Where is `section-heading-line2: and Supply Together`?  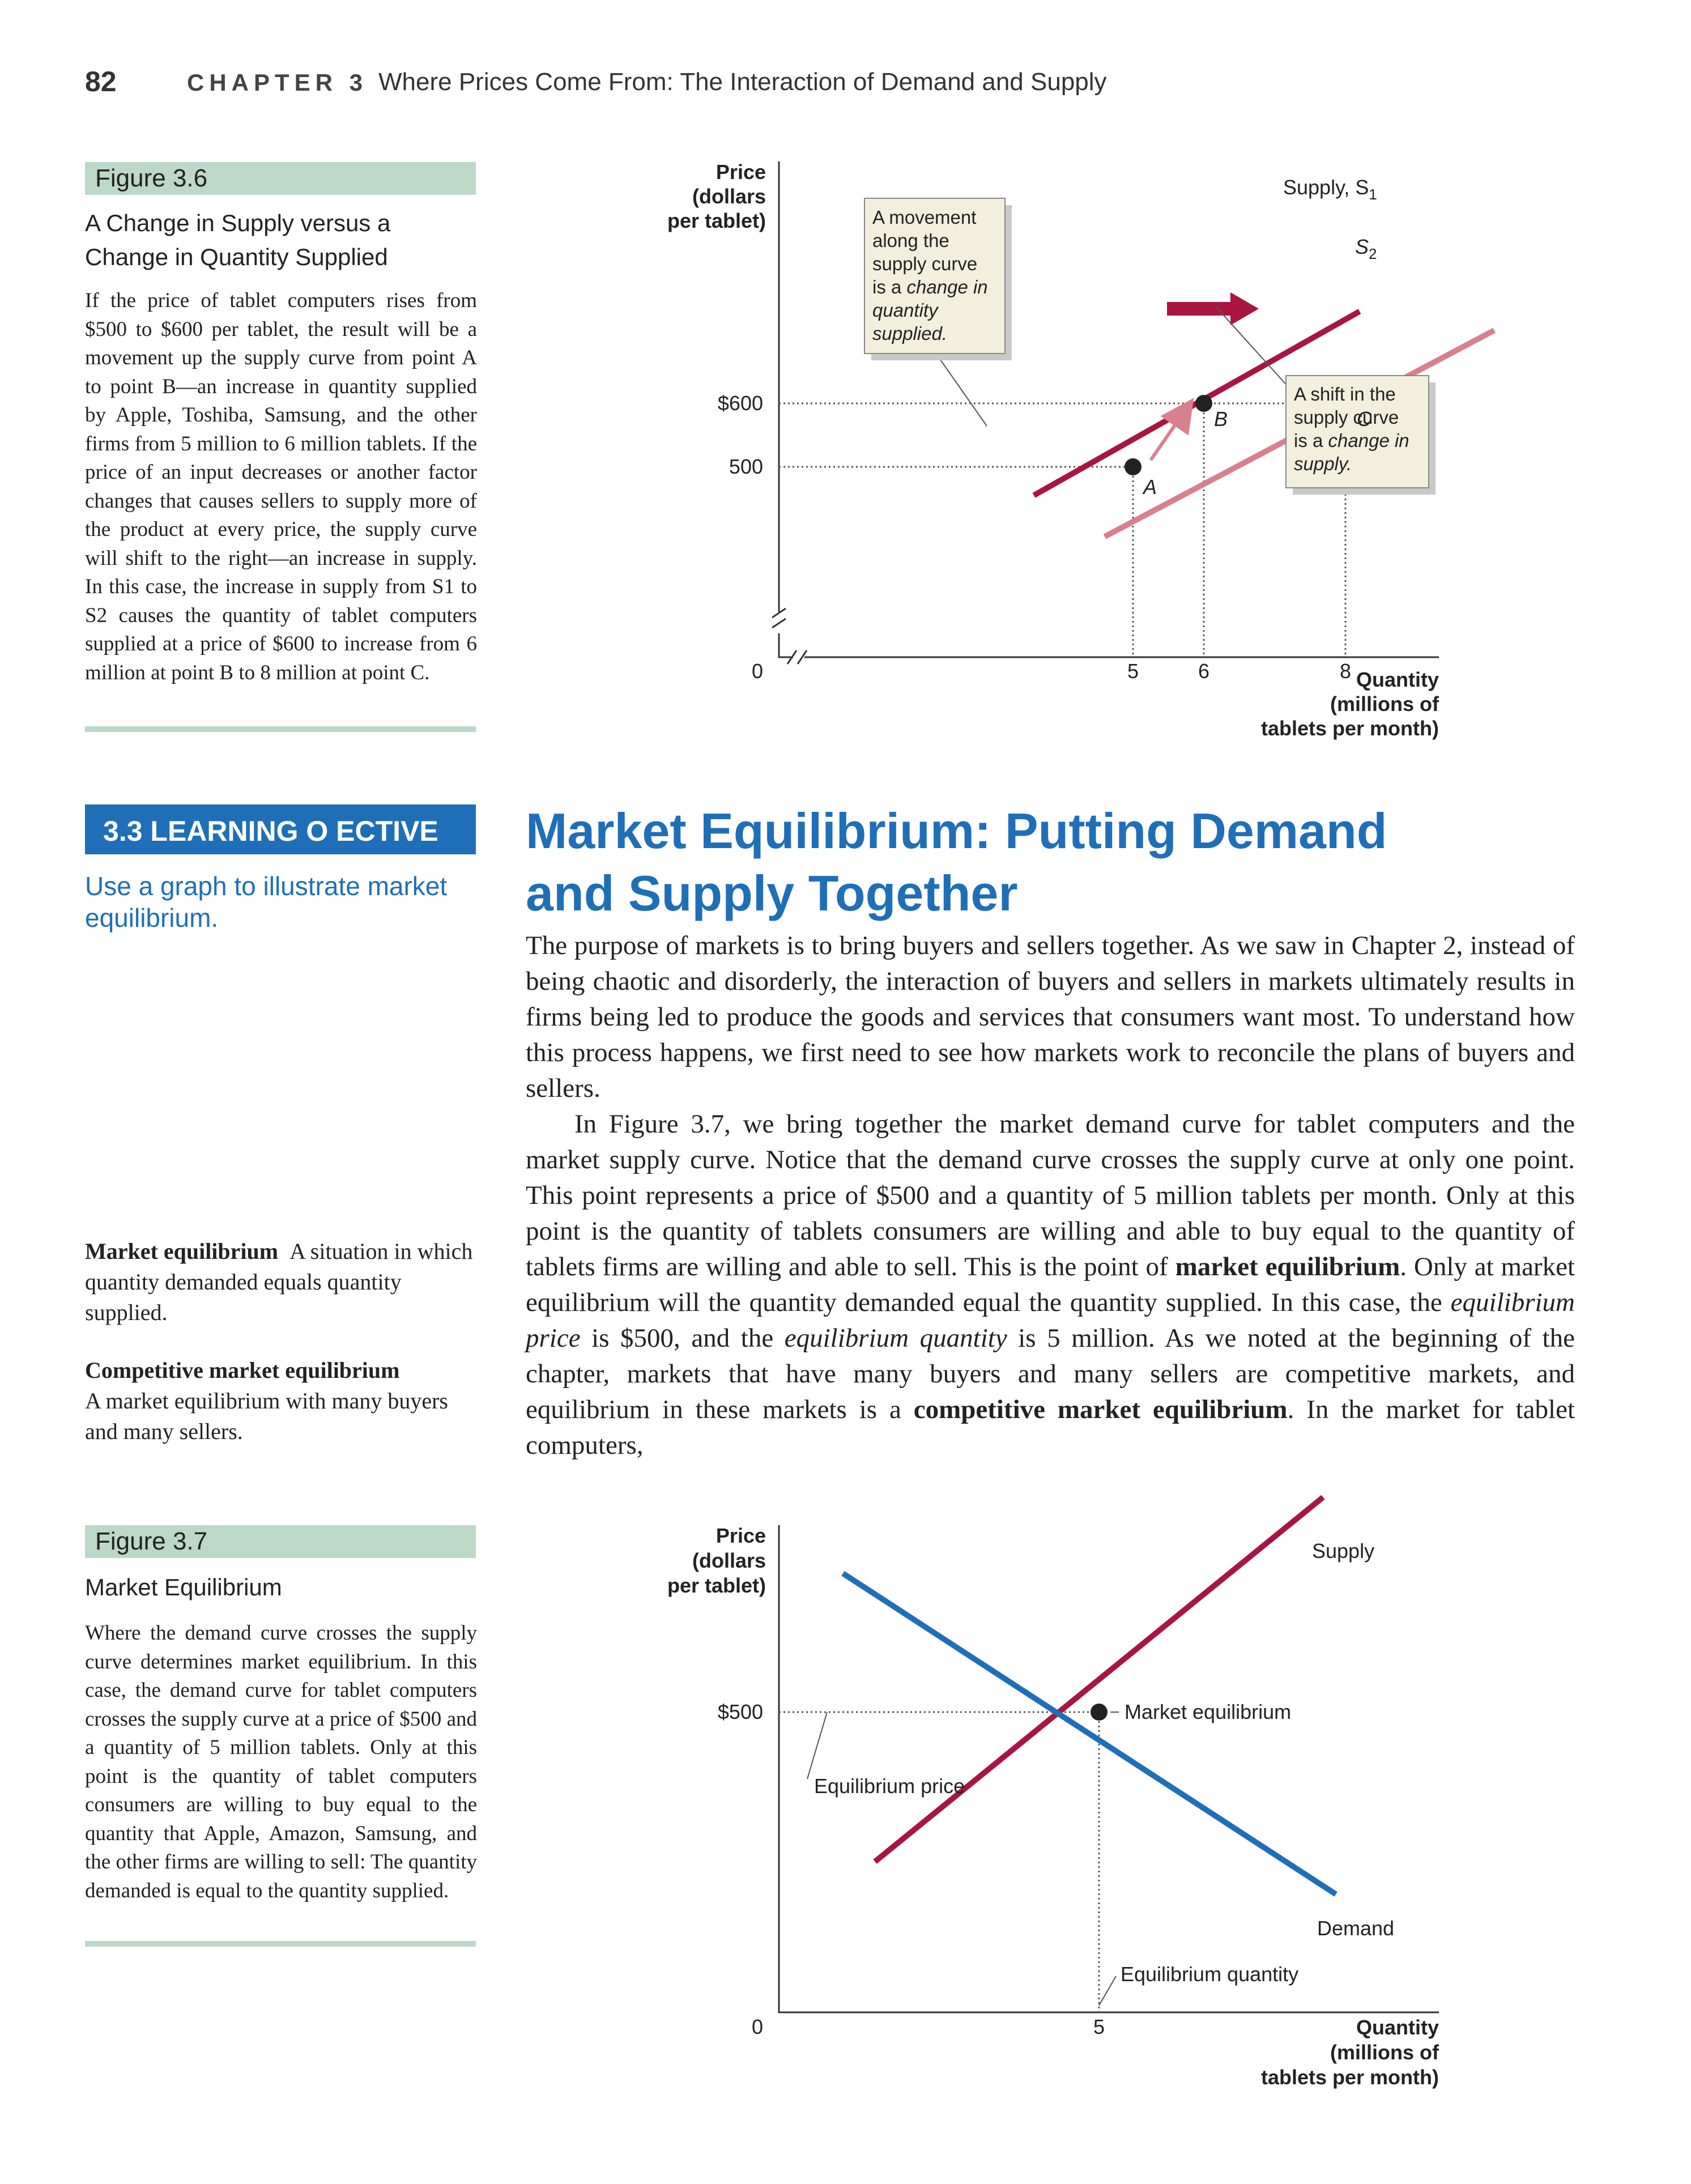 section-heading-line2: and Supply Together is located at coordinates (772, 893).